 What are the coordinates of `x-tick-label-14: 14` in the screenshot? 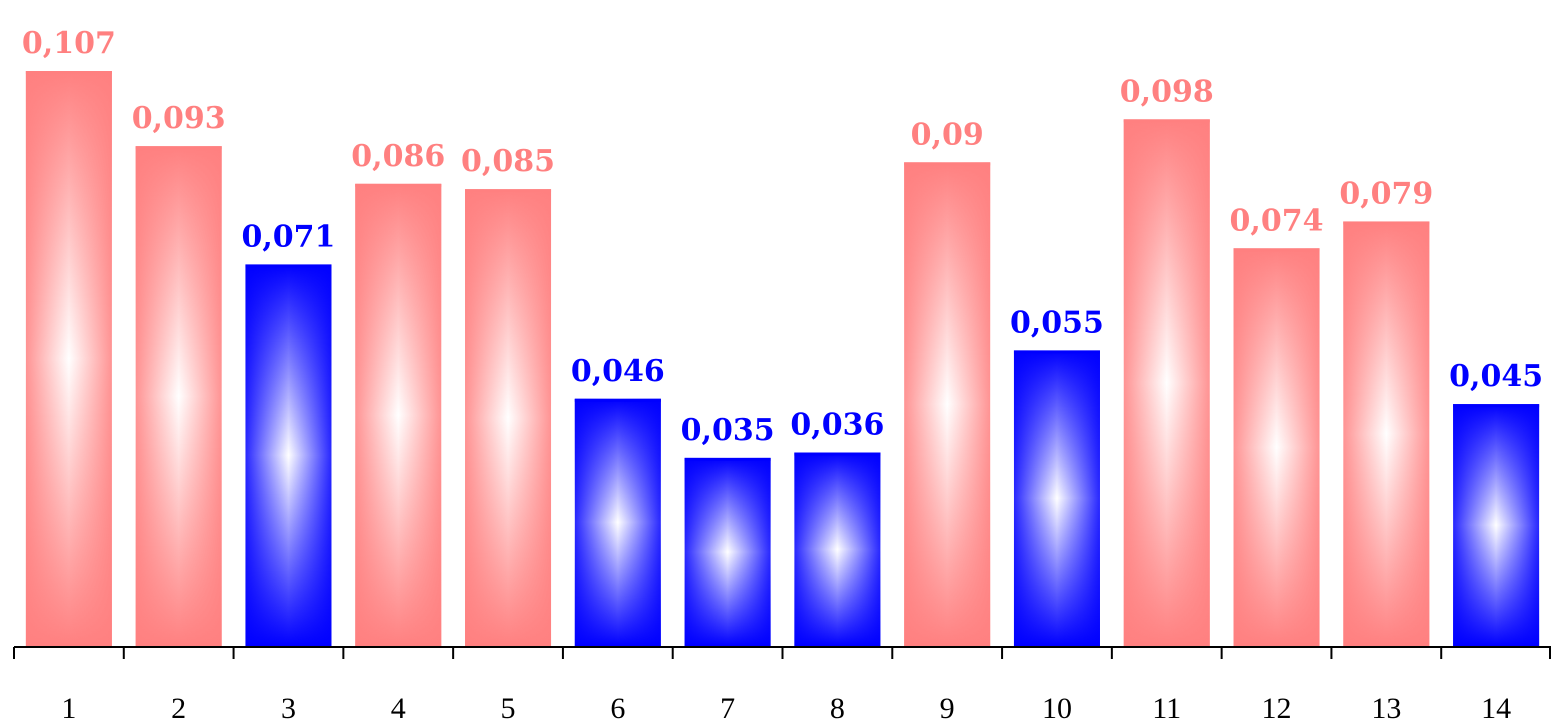 It's located at (1496, 707).